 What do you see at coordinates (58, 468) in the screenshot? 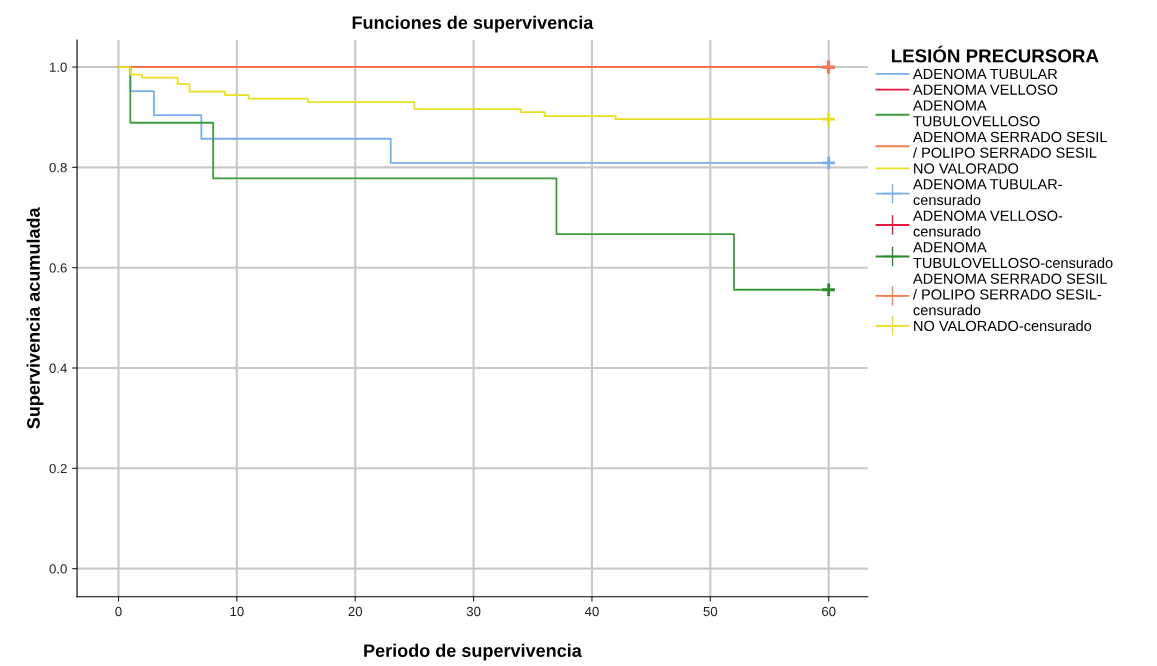
I see `y-tick-label: 0.2` at bounding box center [58, 468].